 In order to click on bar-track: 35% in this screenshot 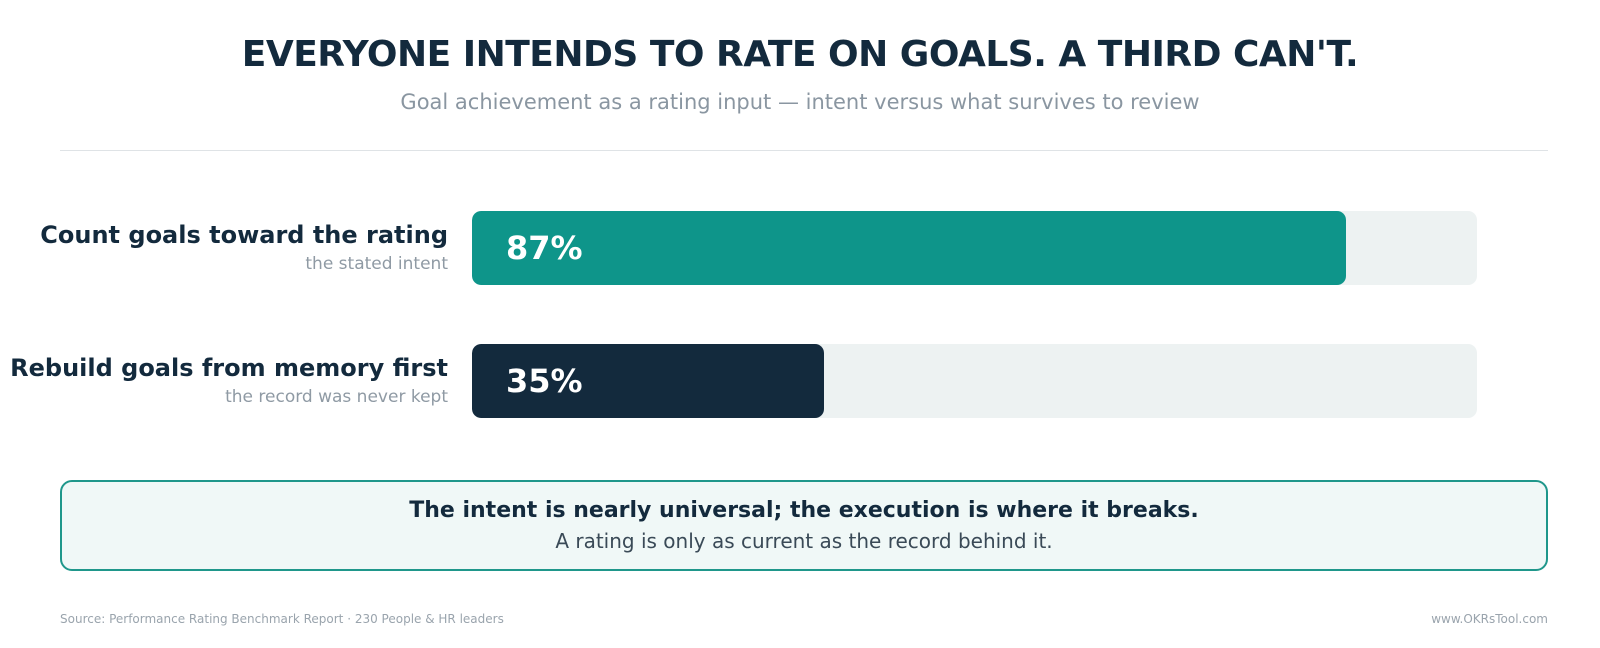, I will do `click(974, 381)`.